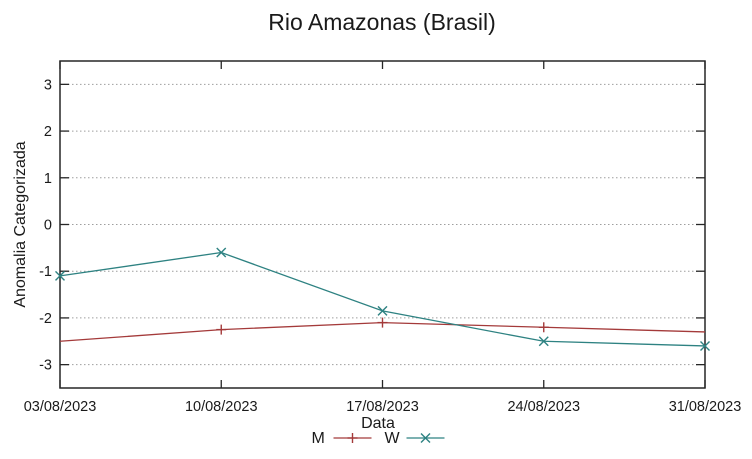  Describe the element at coordinates (415, 438) in the screenshot. I see `legend-item-W: W` at that location.